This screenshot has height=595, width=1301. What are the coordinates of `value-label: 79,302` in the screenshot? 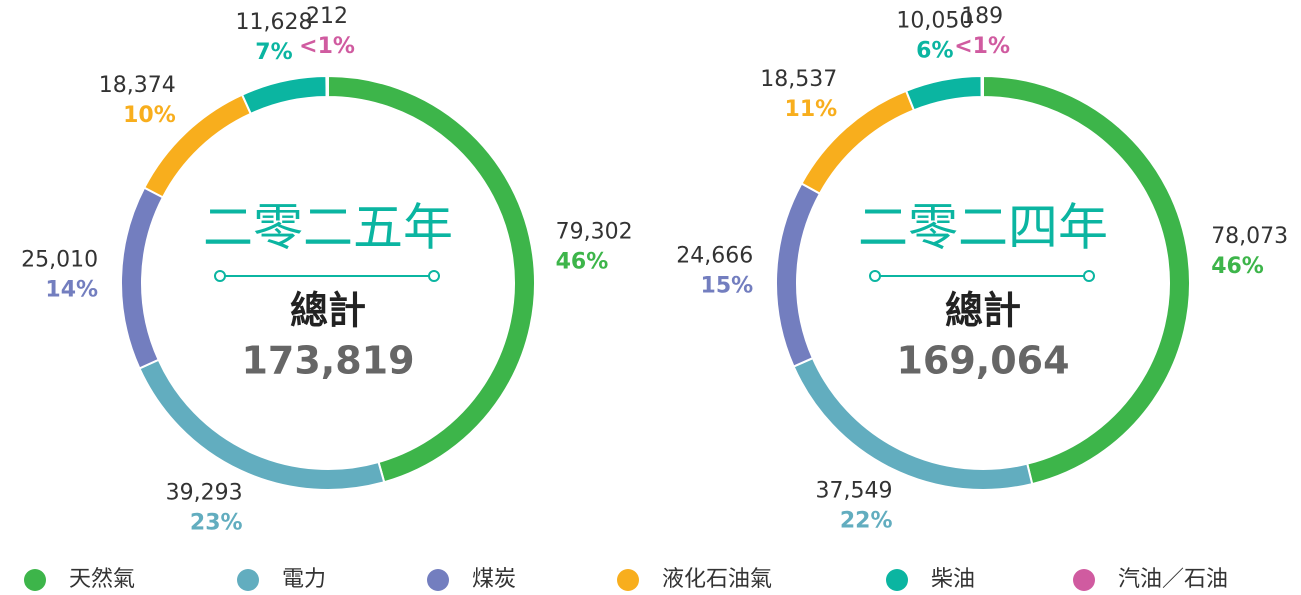 It's located at (594, 232).